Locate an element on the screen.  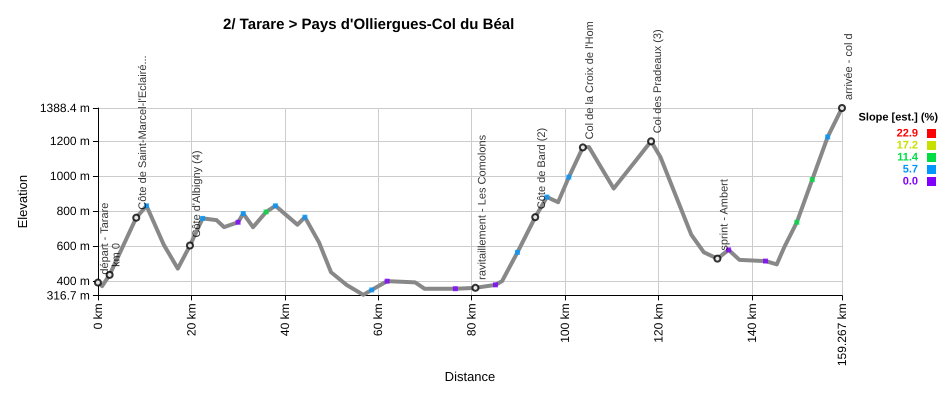
x-tick-label: 60 km is located at coordinates (378, 319).